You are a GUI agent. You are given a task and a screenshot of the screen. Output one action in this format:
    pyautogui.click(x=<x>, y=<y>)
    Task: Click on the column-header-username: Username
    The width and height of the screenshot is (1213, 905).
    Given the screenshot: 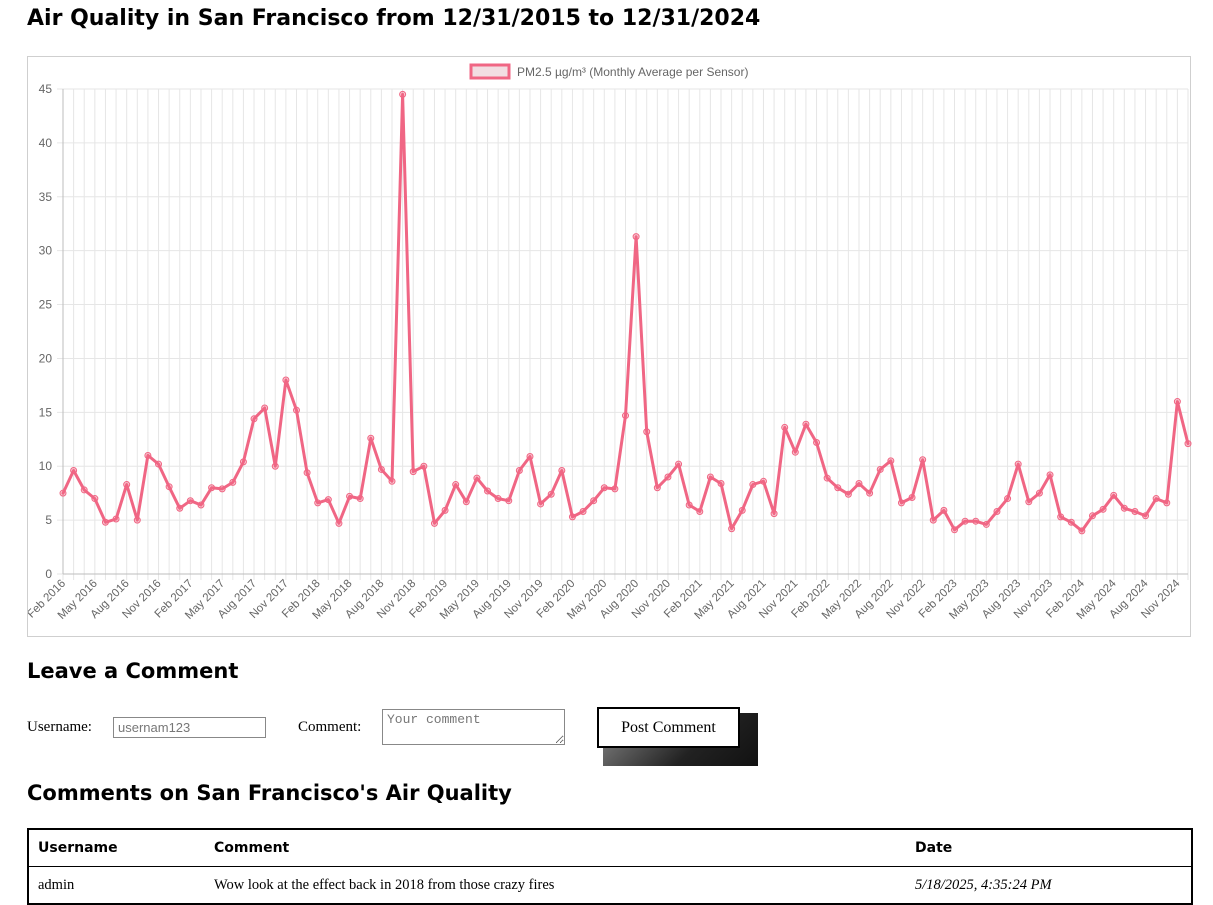 What is the action you would take?
    pyautogui.click(x=116, y=848)
    